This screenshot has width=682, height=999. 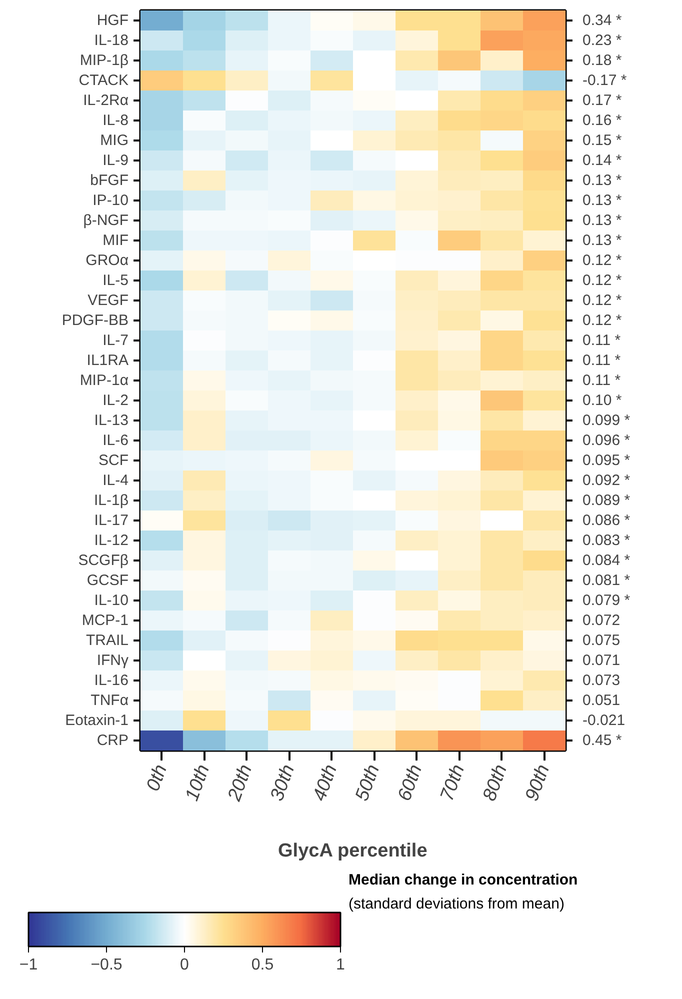 I want to click on y-tick-label: CTACK, so click(x=103, y=80).